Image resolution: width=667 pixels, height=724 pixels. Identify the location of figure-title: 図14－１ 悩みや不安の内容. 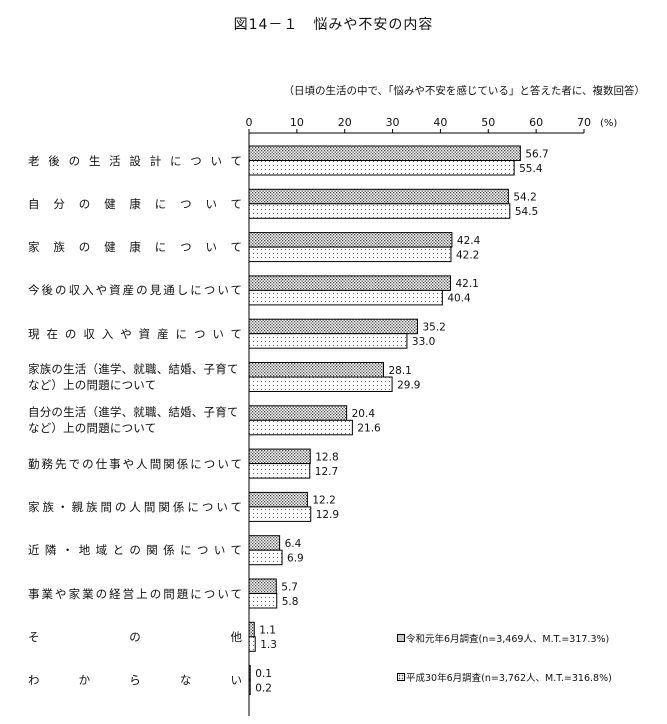
(333, 25).